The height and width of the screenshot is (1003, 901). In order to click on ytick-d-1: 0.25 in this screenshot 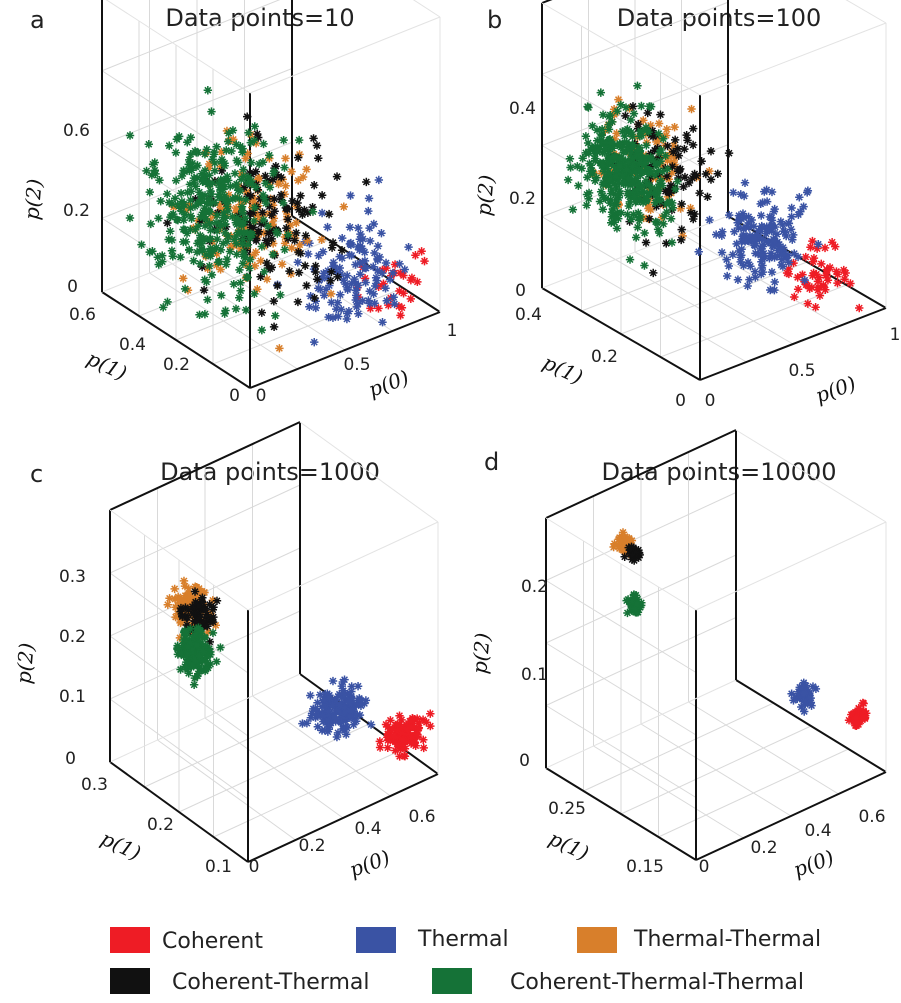, I will do `click(567, 809)`.